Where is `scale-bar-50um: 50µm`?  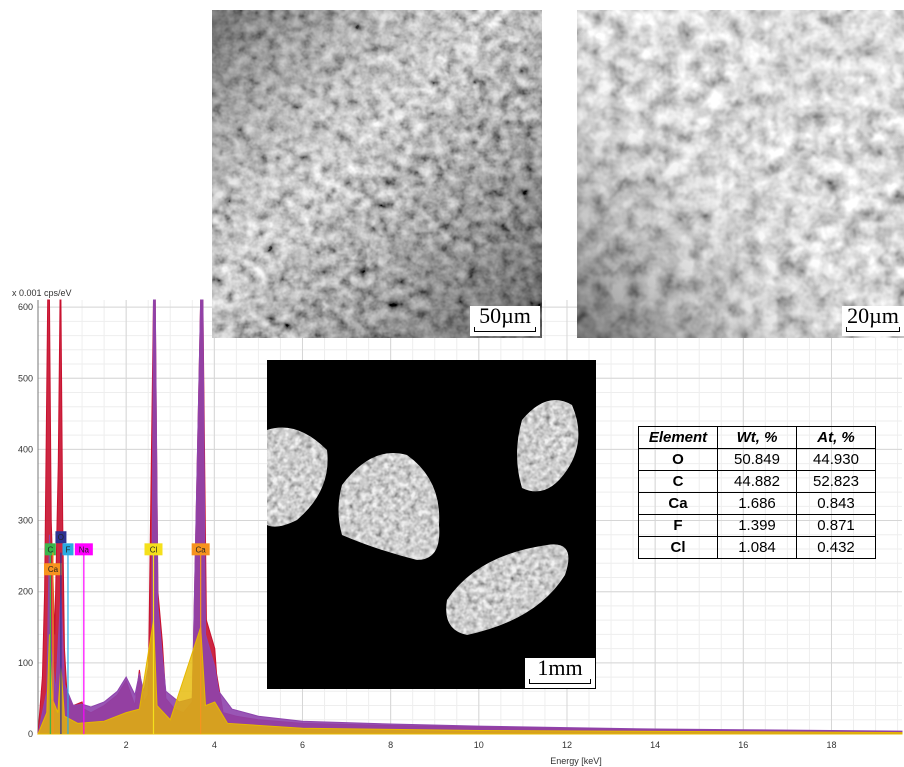 scale-bar-50um: 50µm is located at coordinates (505, 319).